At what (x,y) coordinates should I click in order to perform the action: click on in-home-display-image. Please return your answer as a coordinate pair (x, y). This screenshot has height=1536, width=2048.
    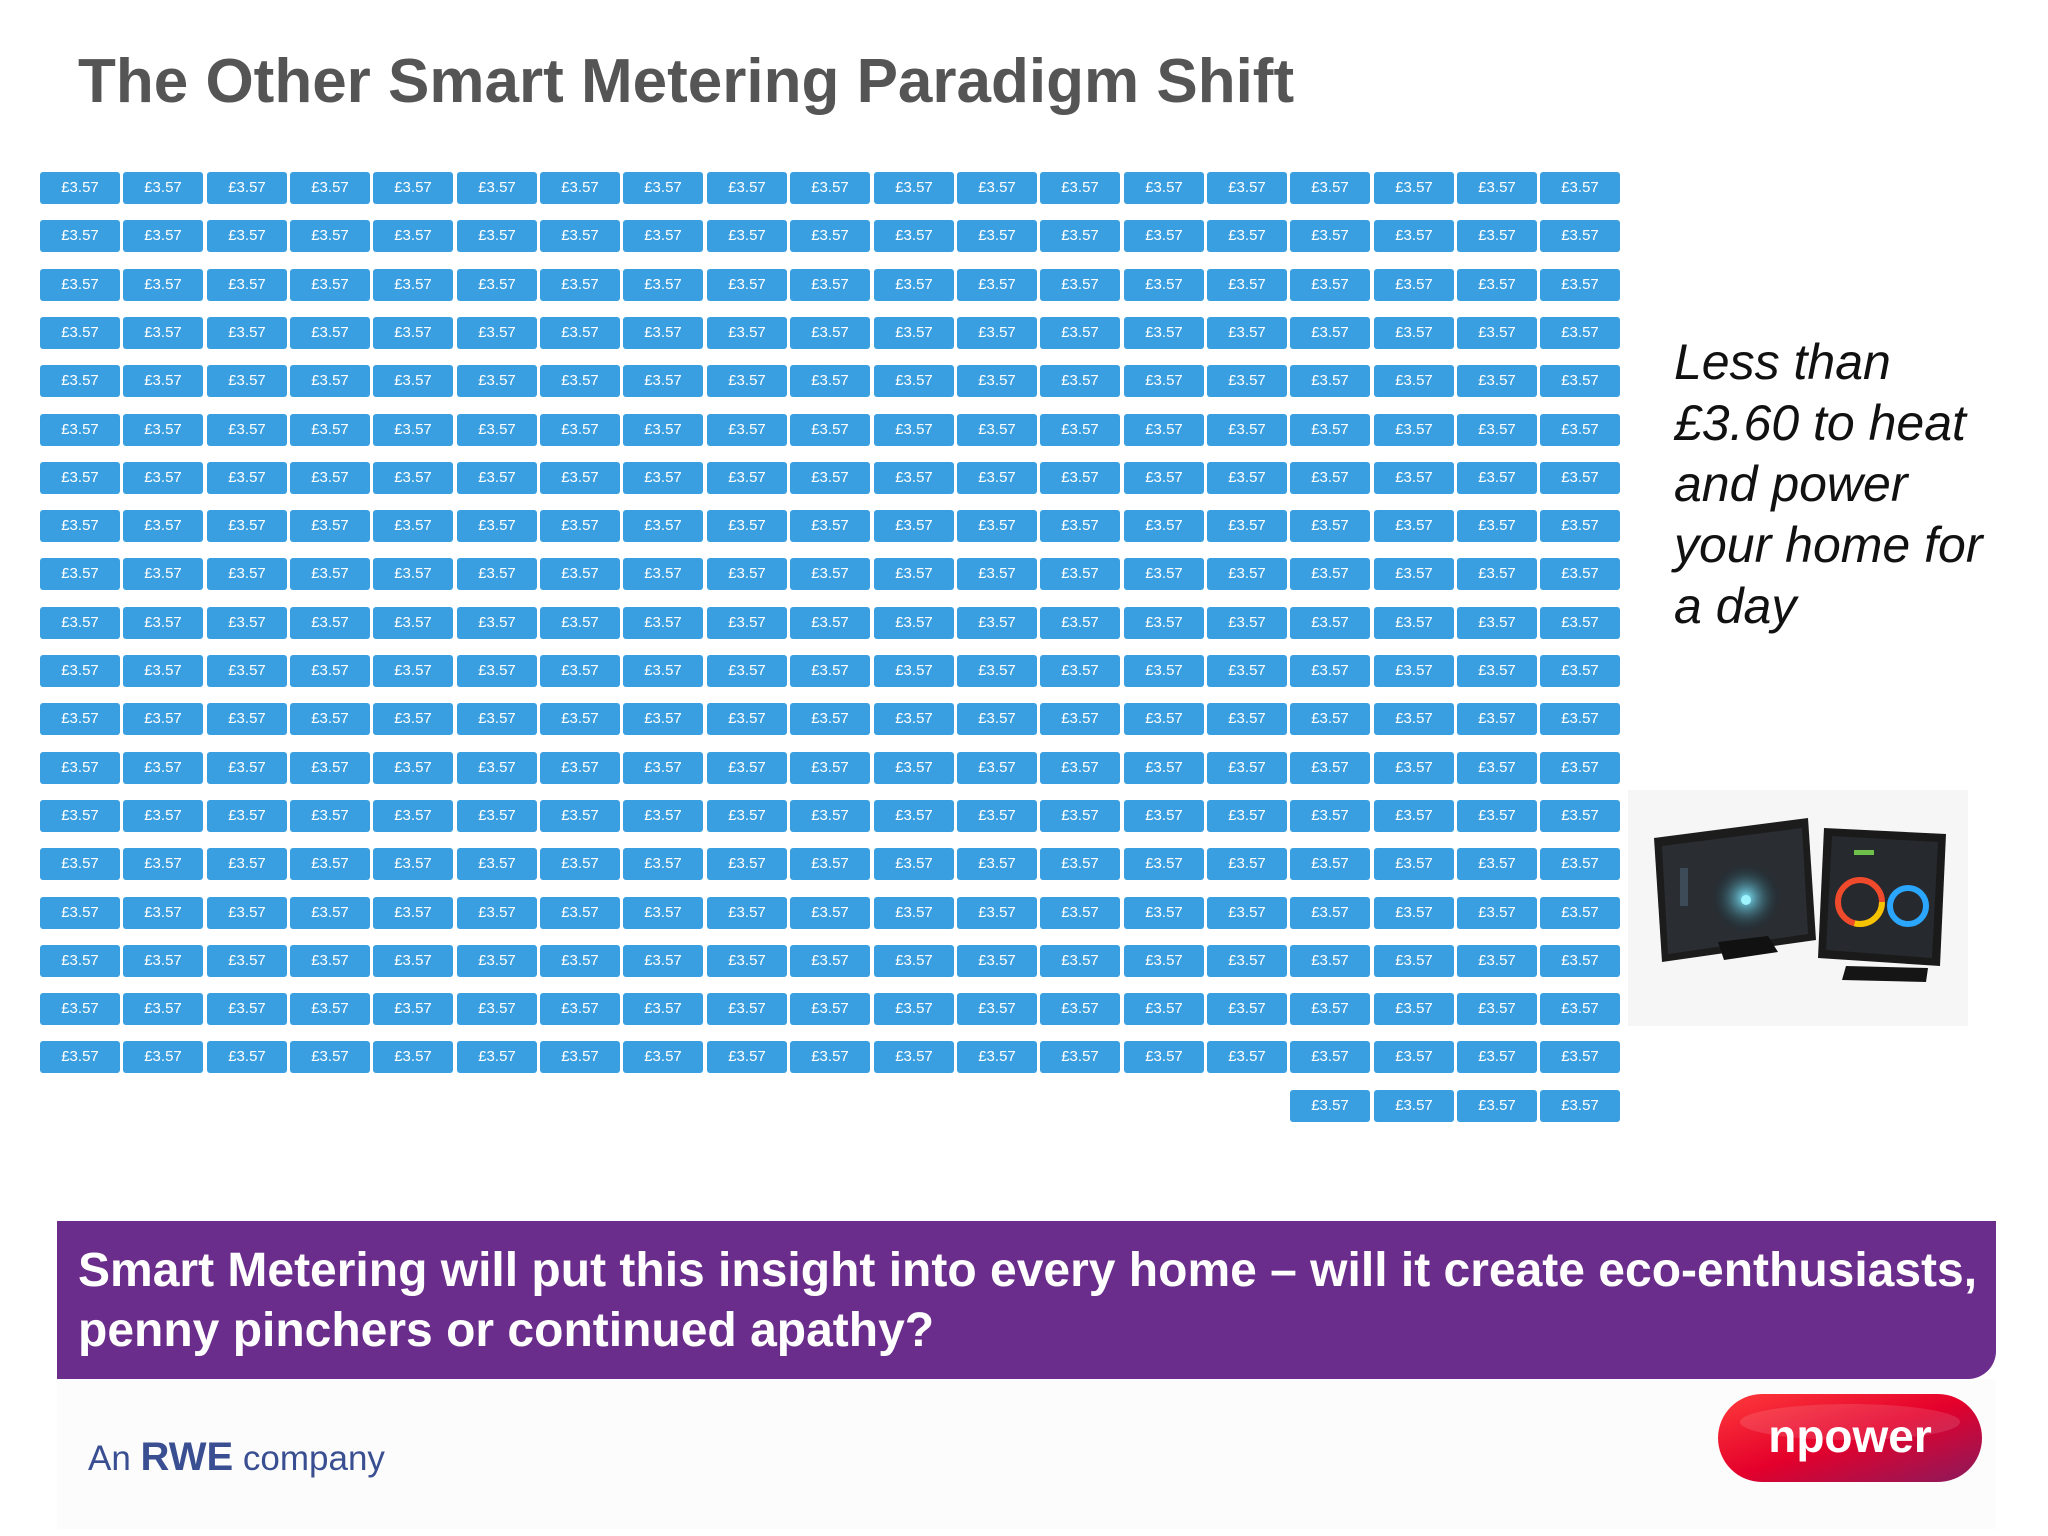
    Looking at the image, I should click on (1798, 908).